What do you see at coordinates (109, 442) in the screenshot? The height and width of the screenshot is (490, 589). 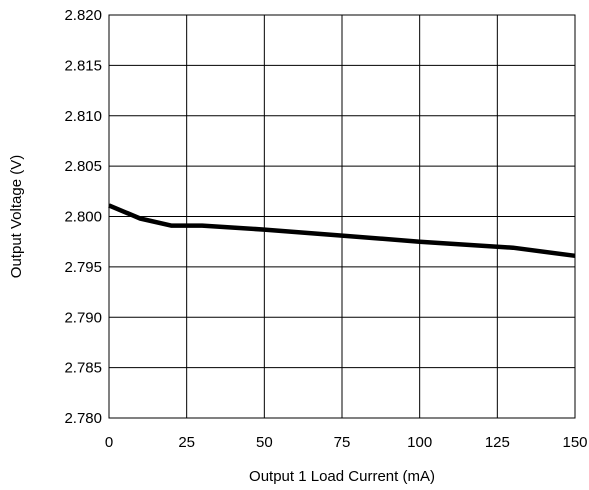 I see `x-tick-label: 0` at bounding box center [109, 442].